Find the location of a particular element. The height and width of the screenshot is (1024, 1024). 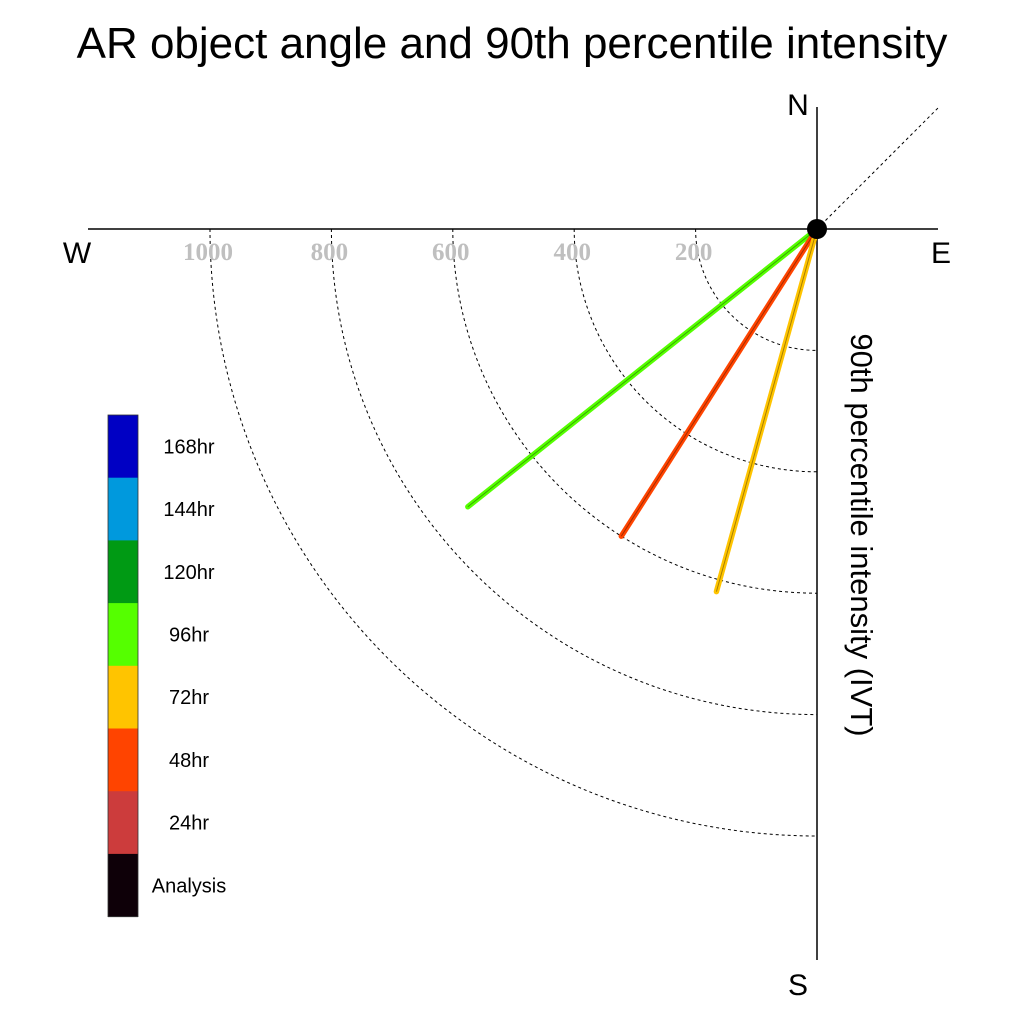

radial-tick-label: 600 is located at coordinates (451, 252).